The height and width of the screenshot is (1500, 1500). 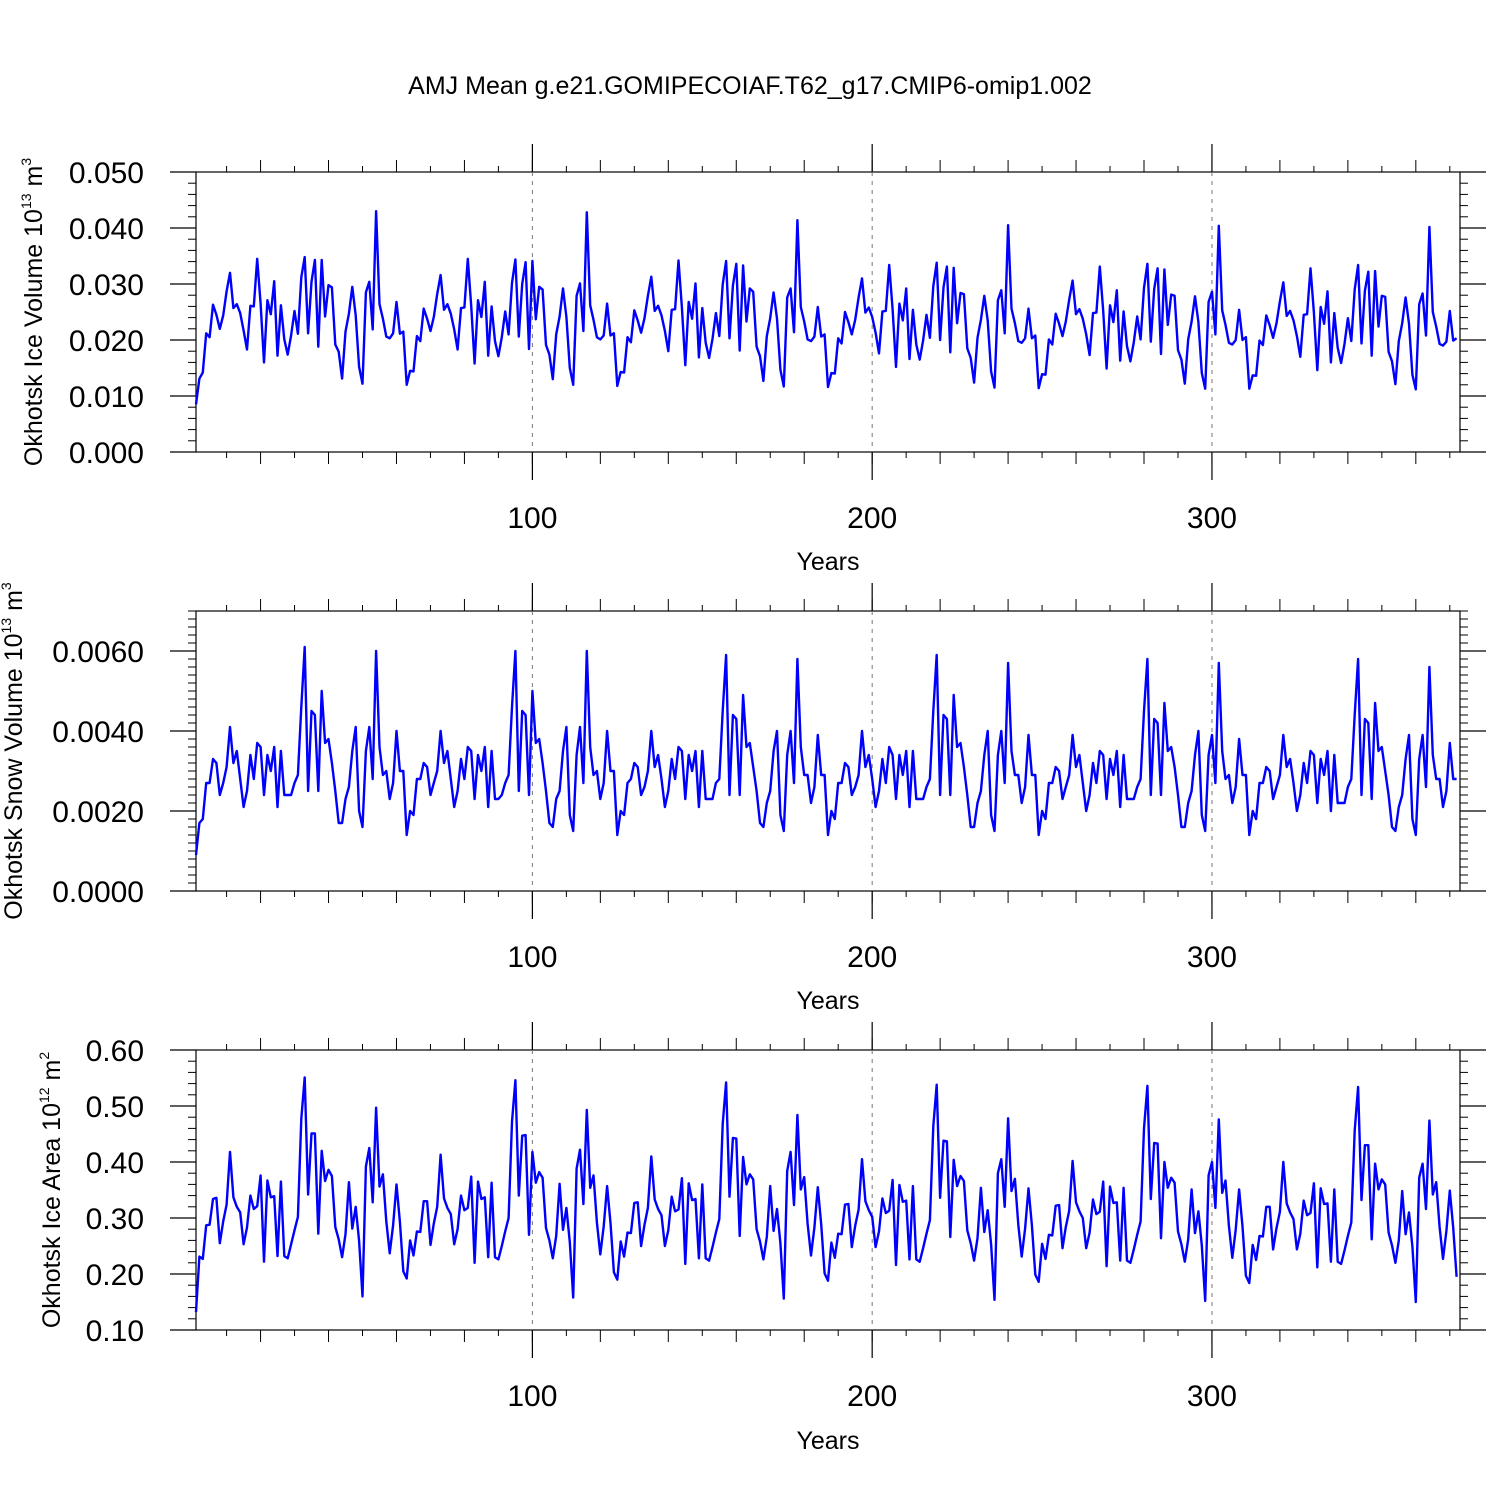 I want to click on y-tick-label: 0.0060, so click(x=98, y=652).